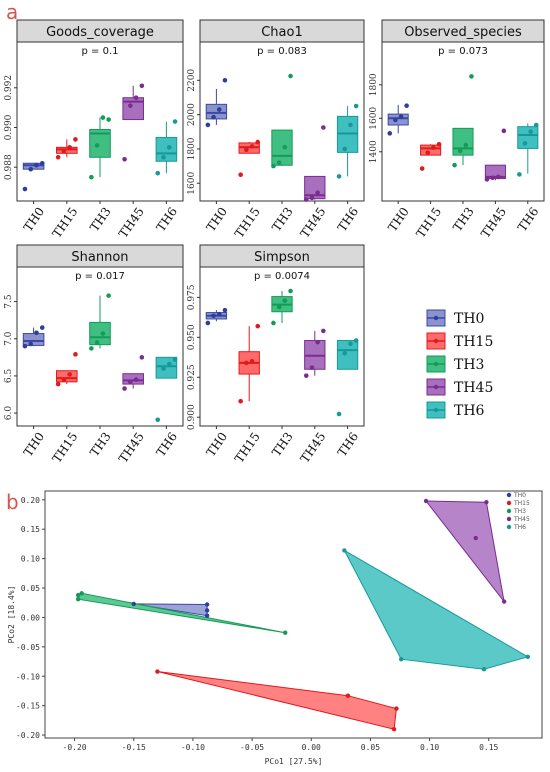  What do you see at coordinates (28, 706) in the screenshot?
I see `y-tick-label: -0.15` at bounding box center [28, 706].